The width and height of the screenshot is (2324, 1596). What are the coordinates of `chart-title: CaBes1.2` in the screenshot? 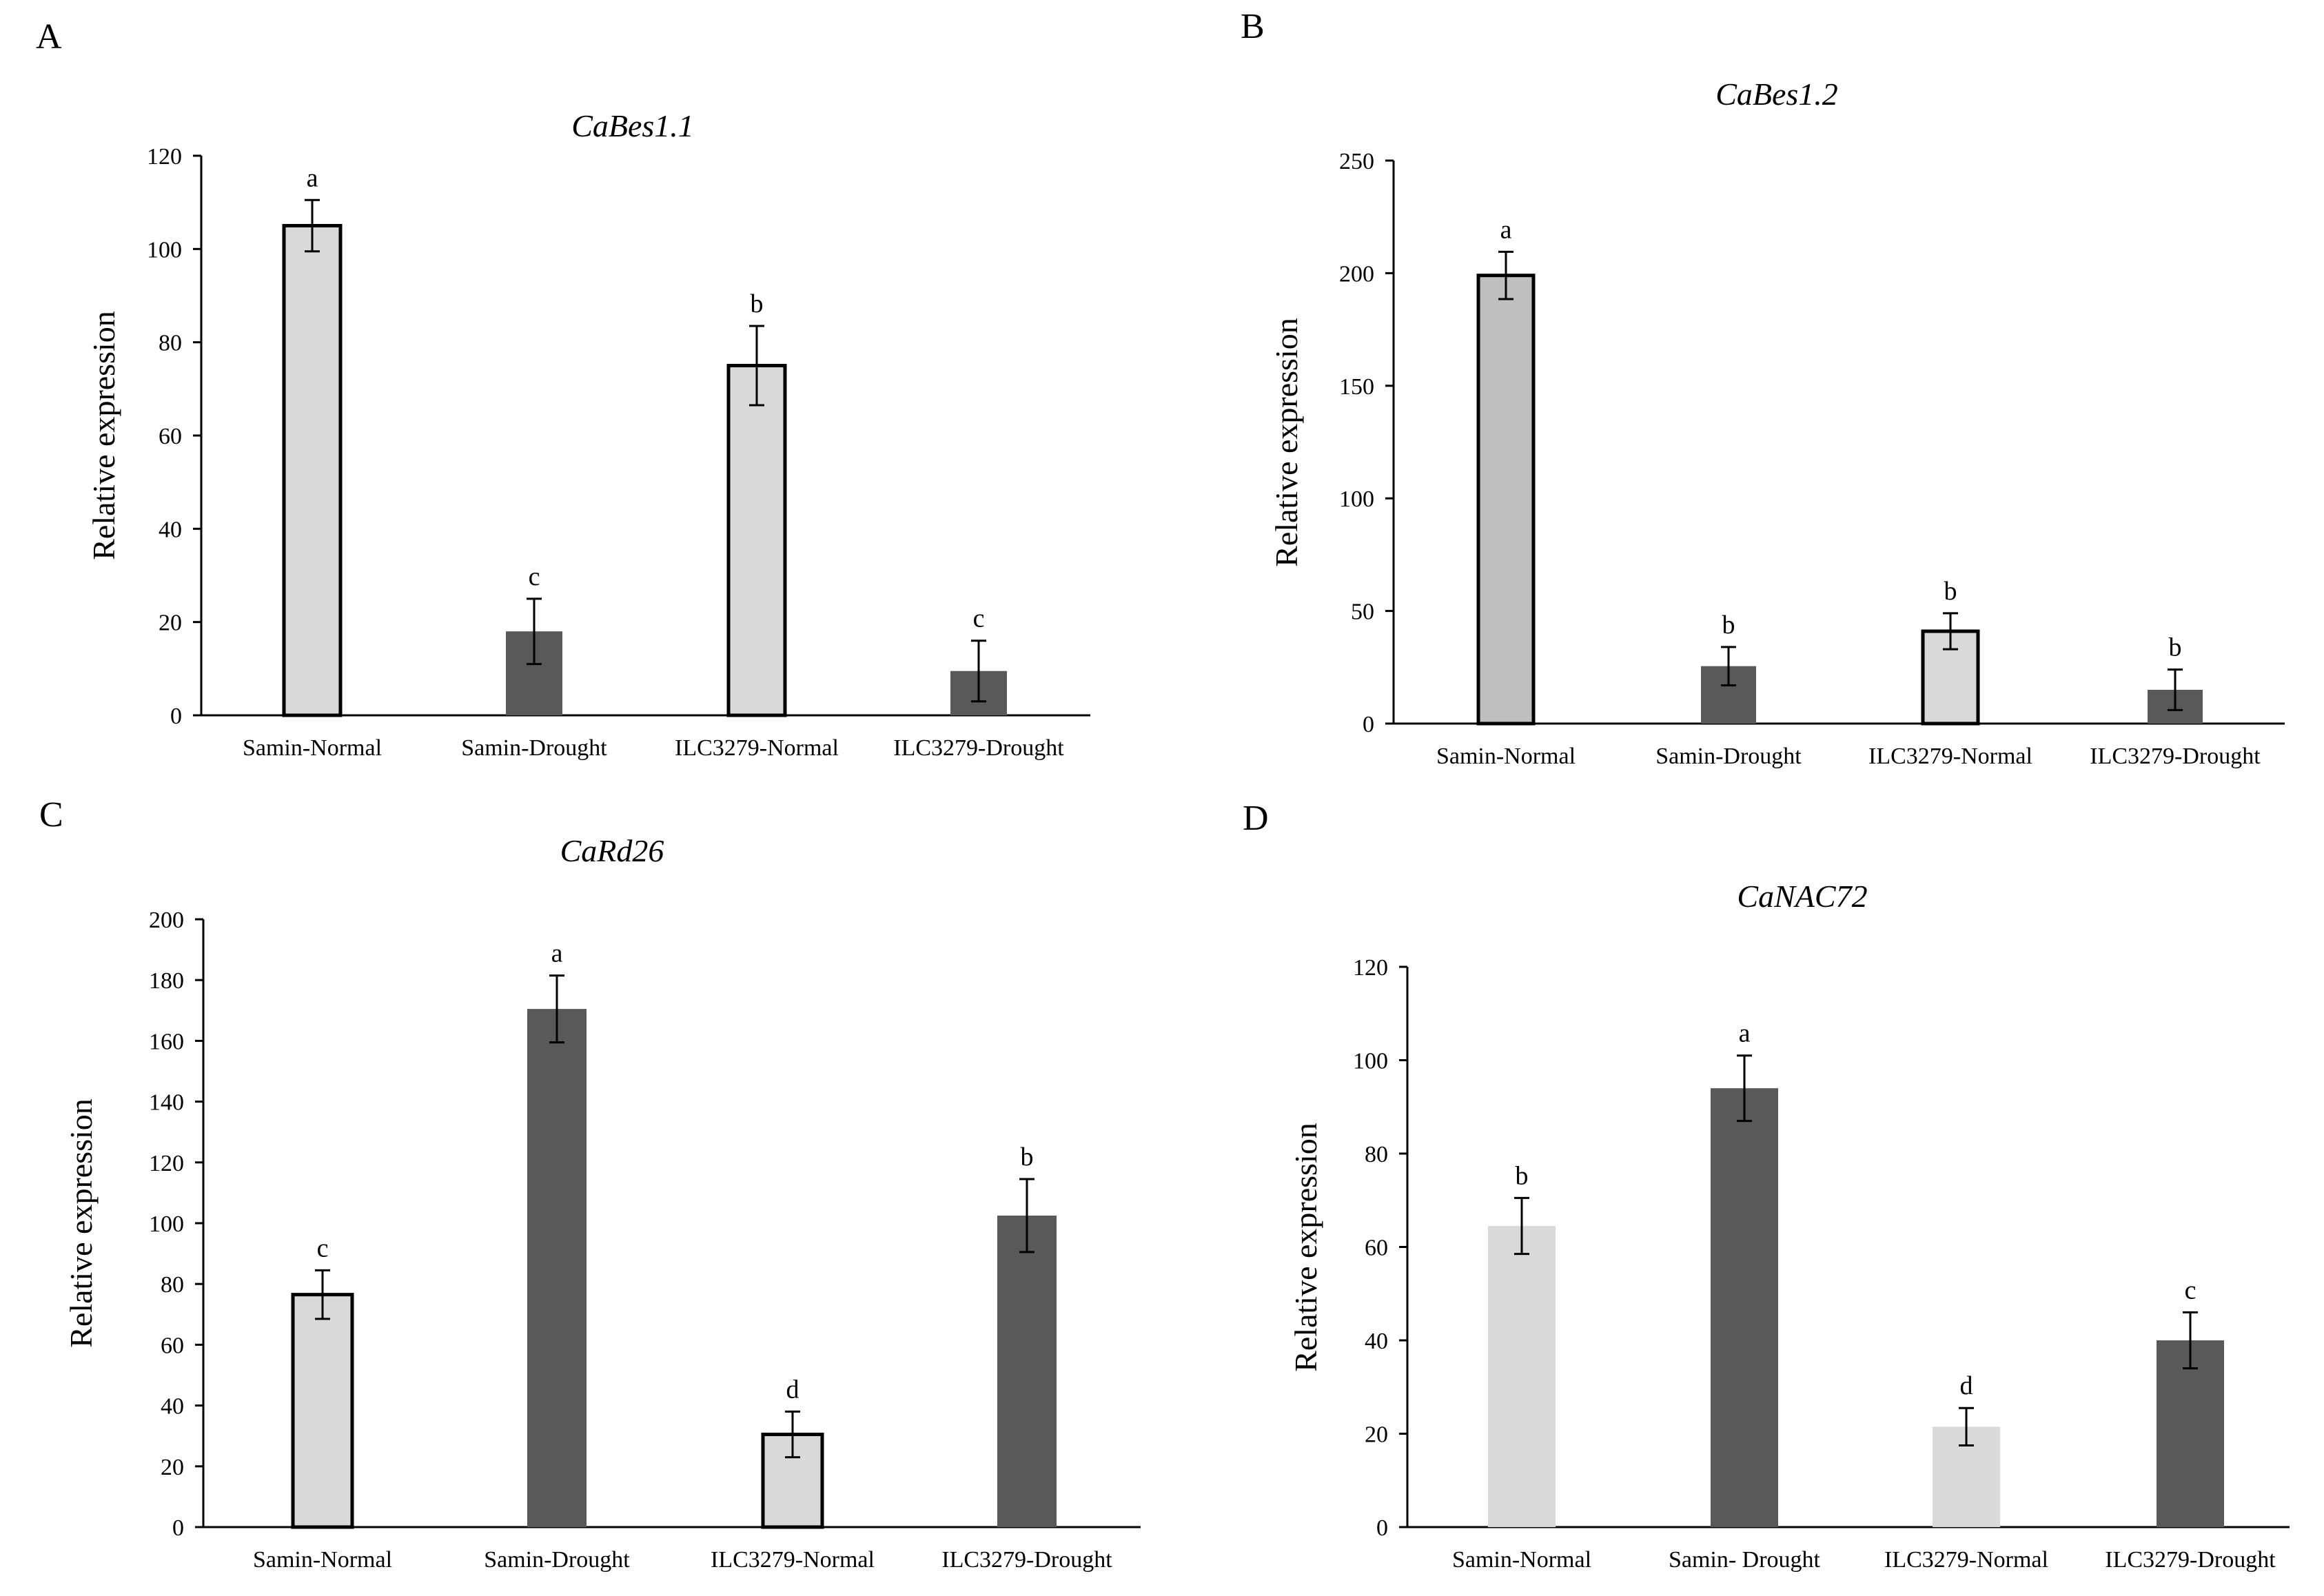 It's located at (1777, 94).